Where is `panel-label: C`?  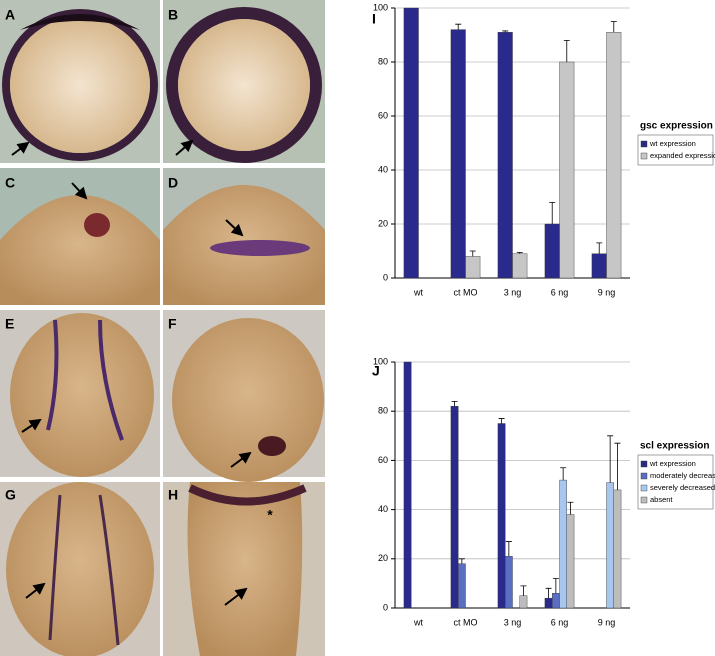
panel-label: C is located at coordinates (10, 183).